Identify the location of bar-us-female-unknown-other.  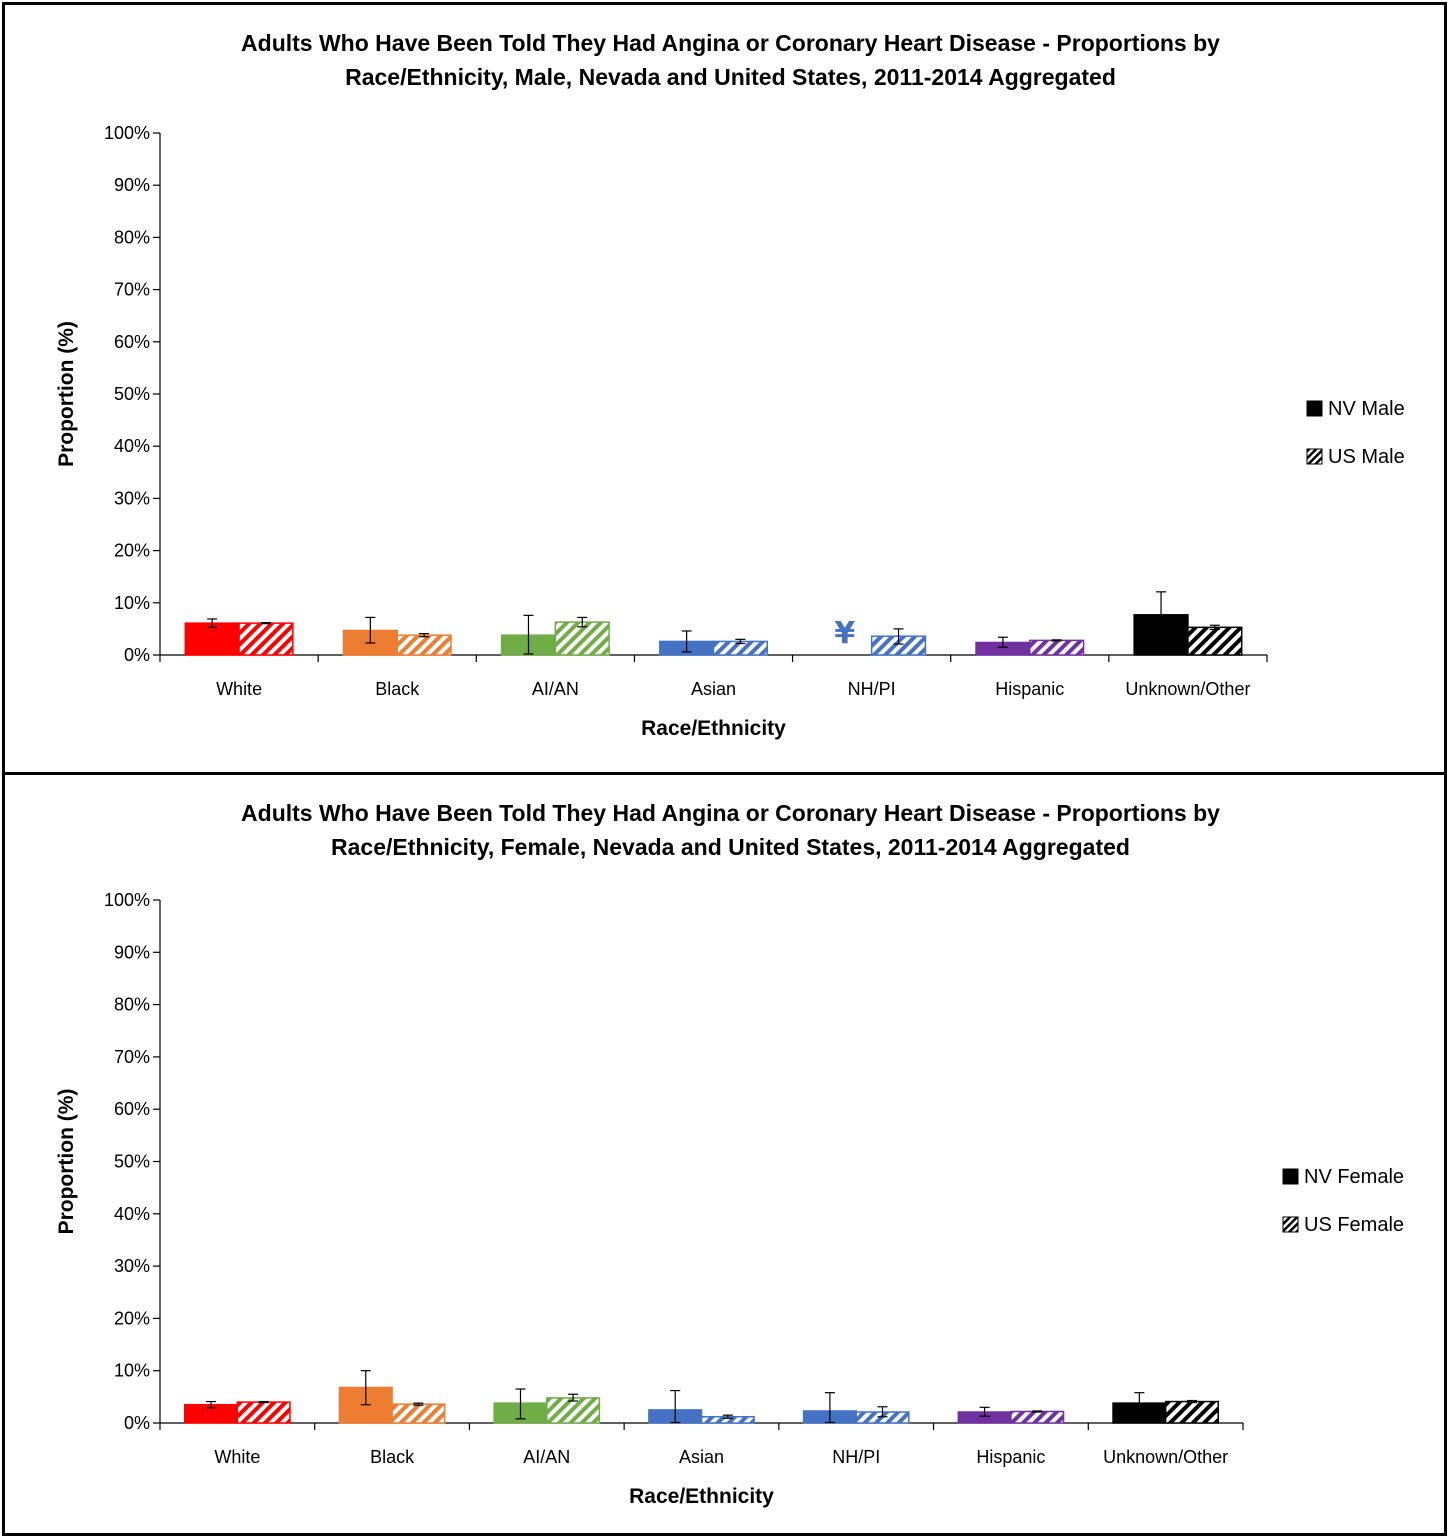
(1191, 1412).